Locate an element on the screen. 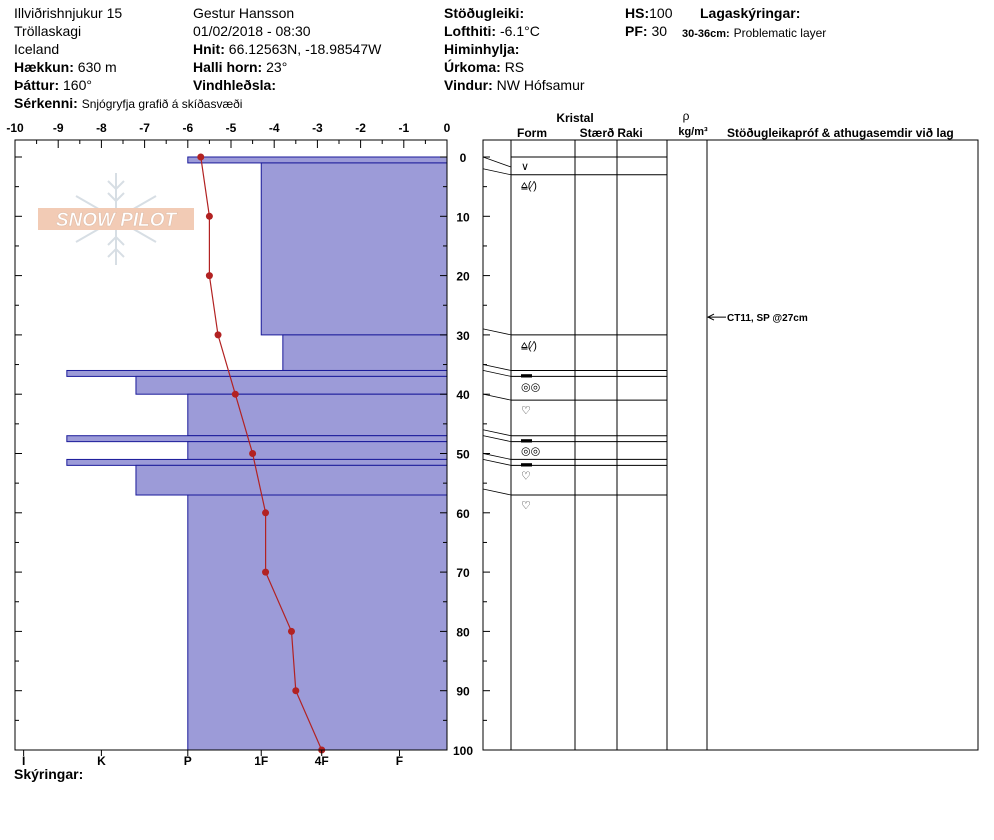 The width and height of the screenshot is (994, 840). hs-value: 100 is located at coordinates (661, 13).